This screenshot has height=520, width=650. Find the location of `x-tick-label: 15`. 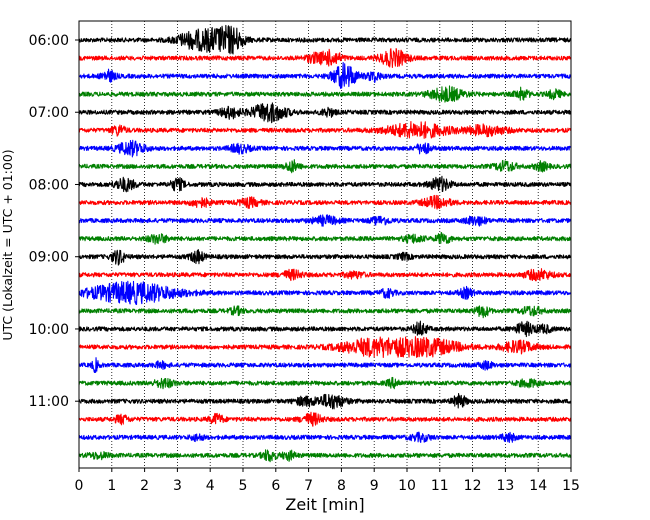

x-tick-label: 15 is located at coordinates (571, 486).